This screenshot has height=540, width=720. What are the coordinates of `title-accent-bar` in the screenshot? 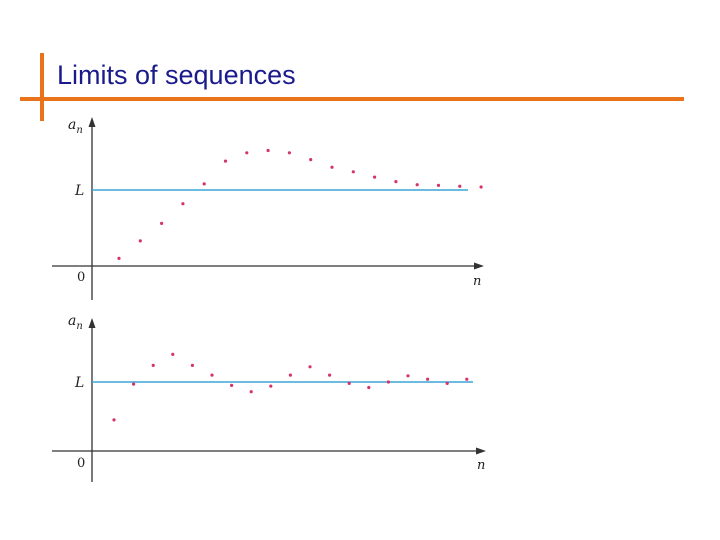 It's located at (42, 87).